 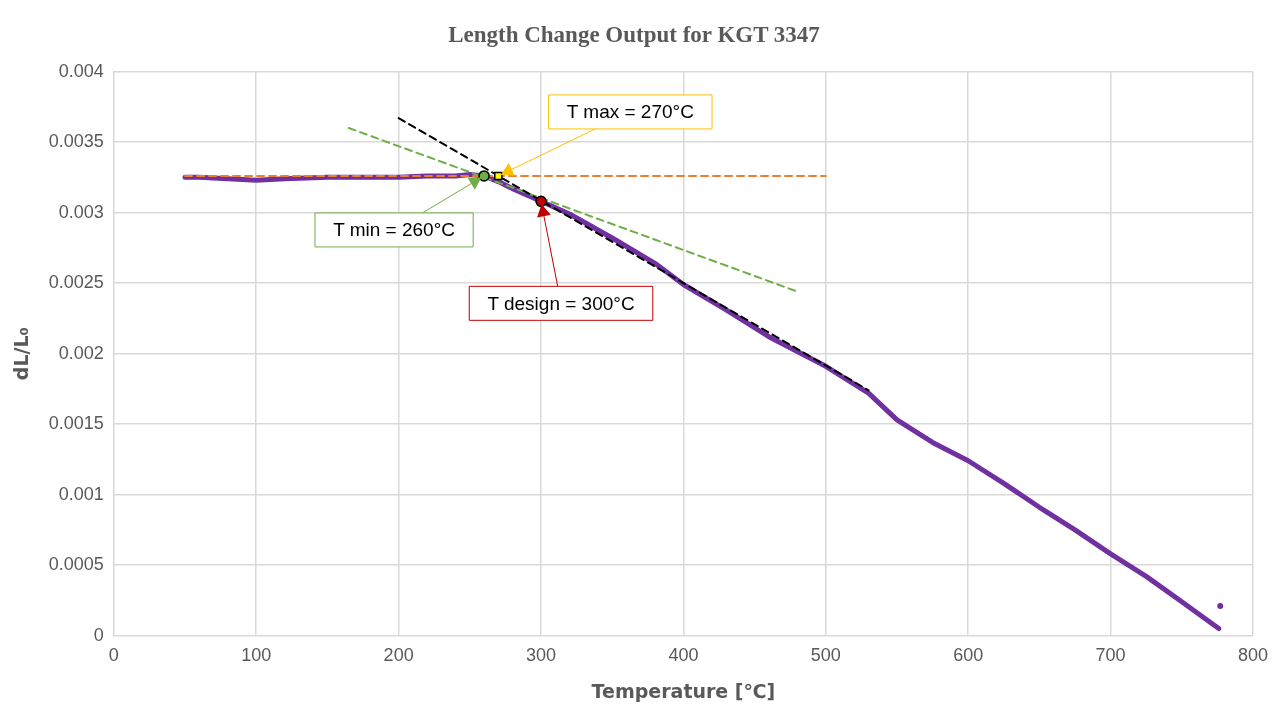 What do you see at coordinates (1110, 655) in the screenshot?
I see `x-tick-label: 700` at bounding box center [1110, 655].